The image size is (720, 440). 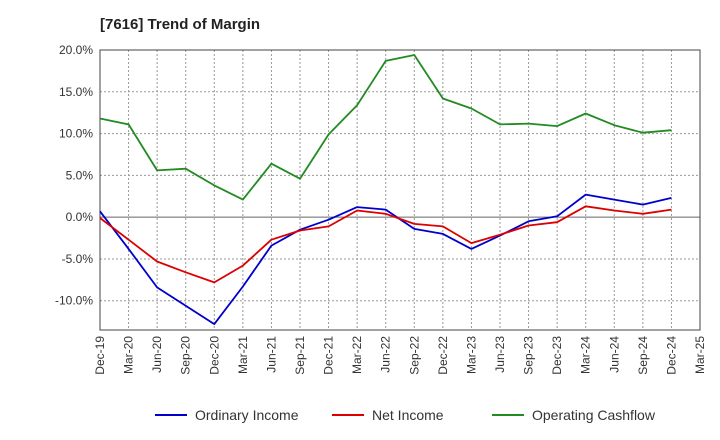 I want to click on legend-label: Operating Cashflow, so click(x=594, y=415).